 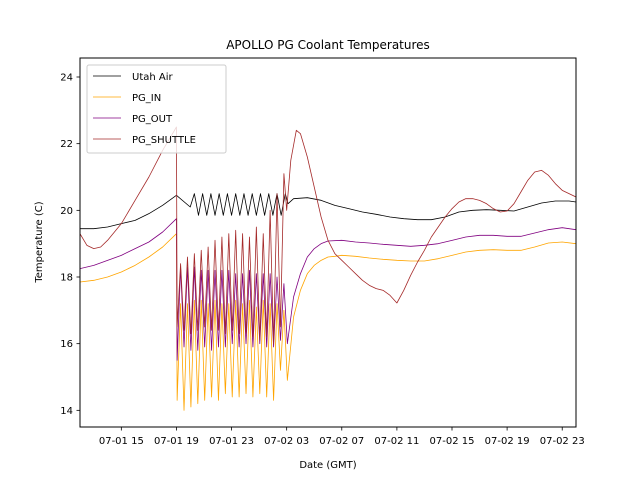 I want to click on x-tick-label: 07-01 15, so click(x=121, y=441).